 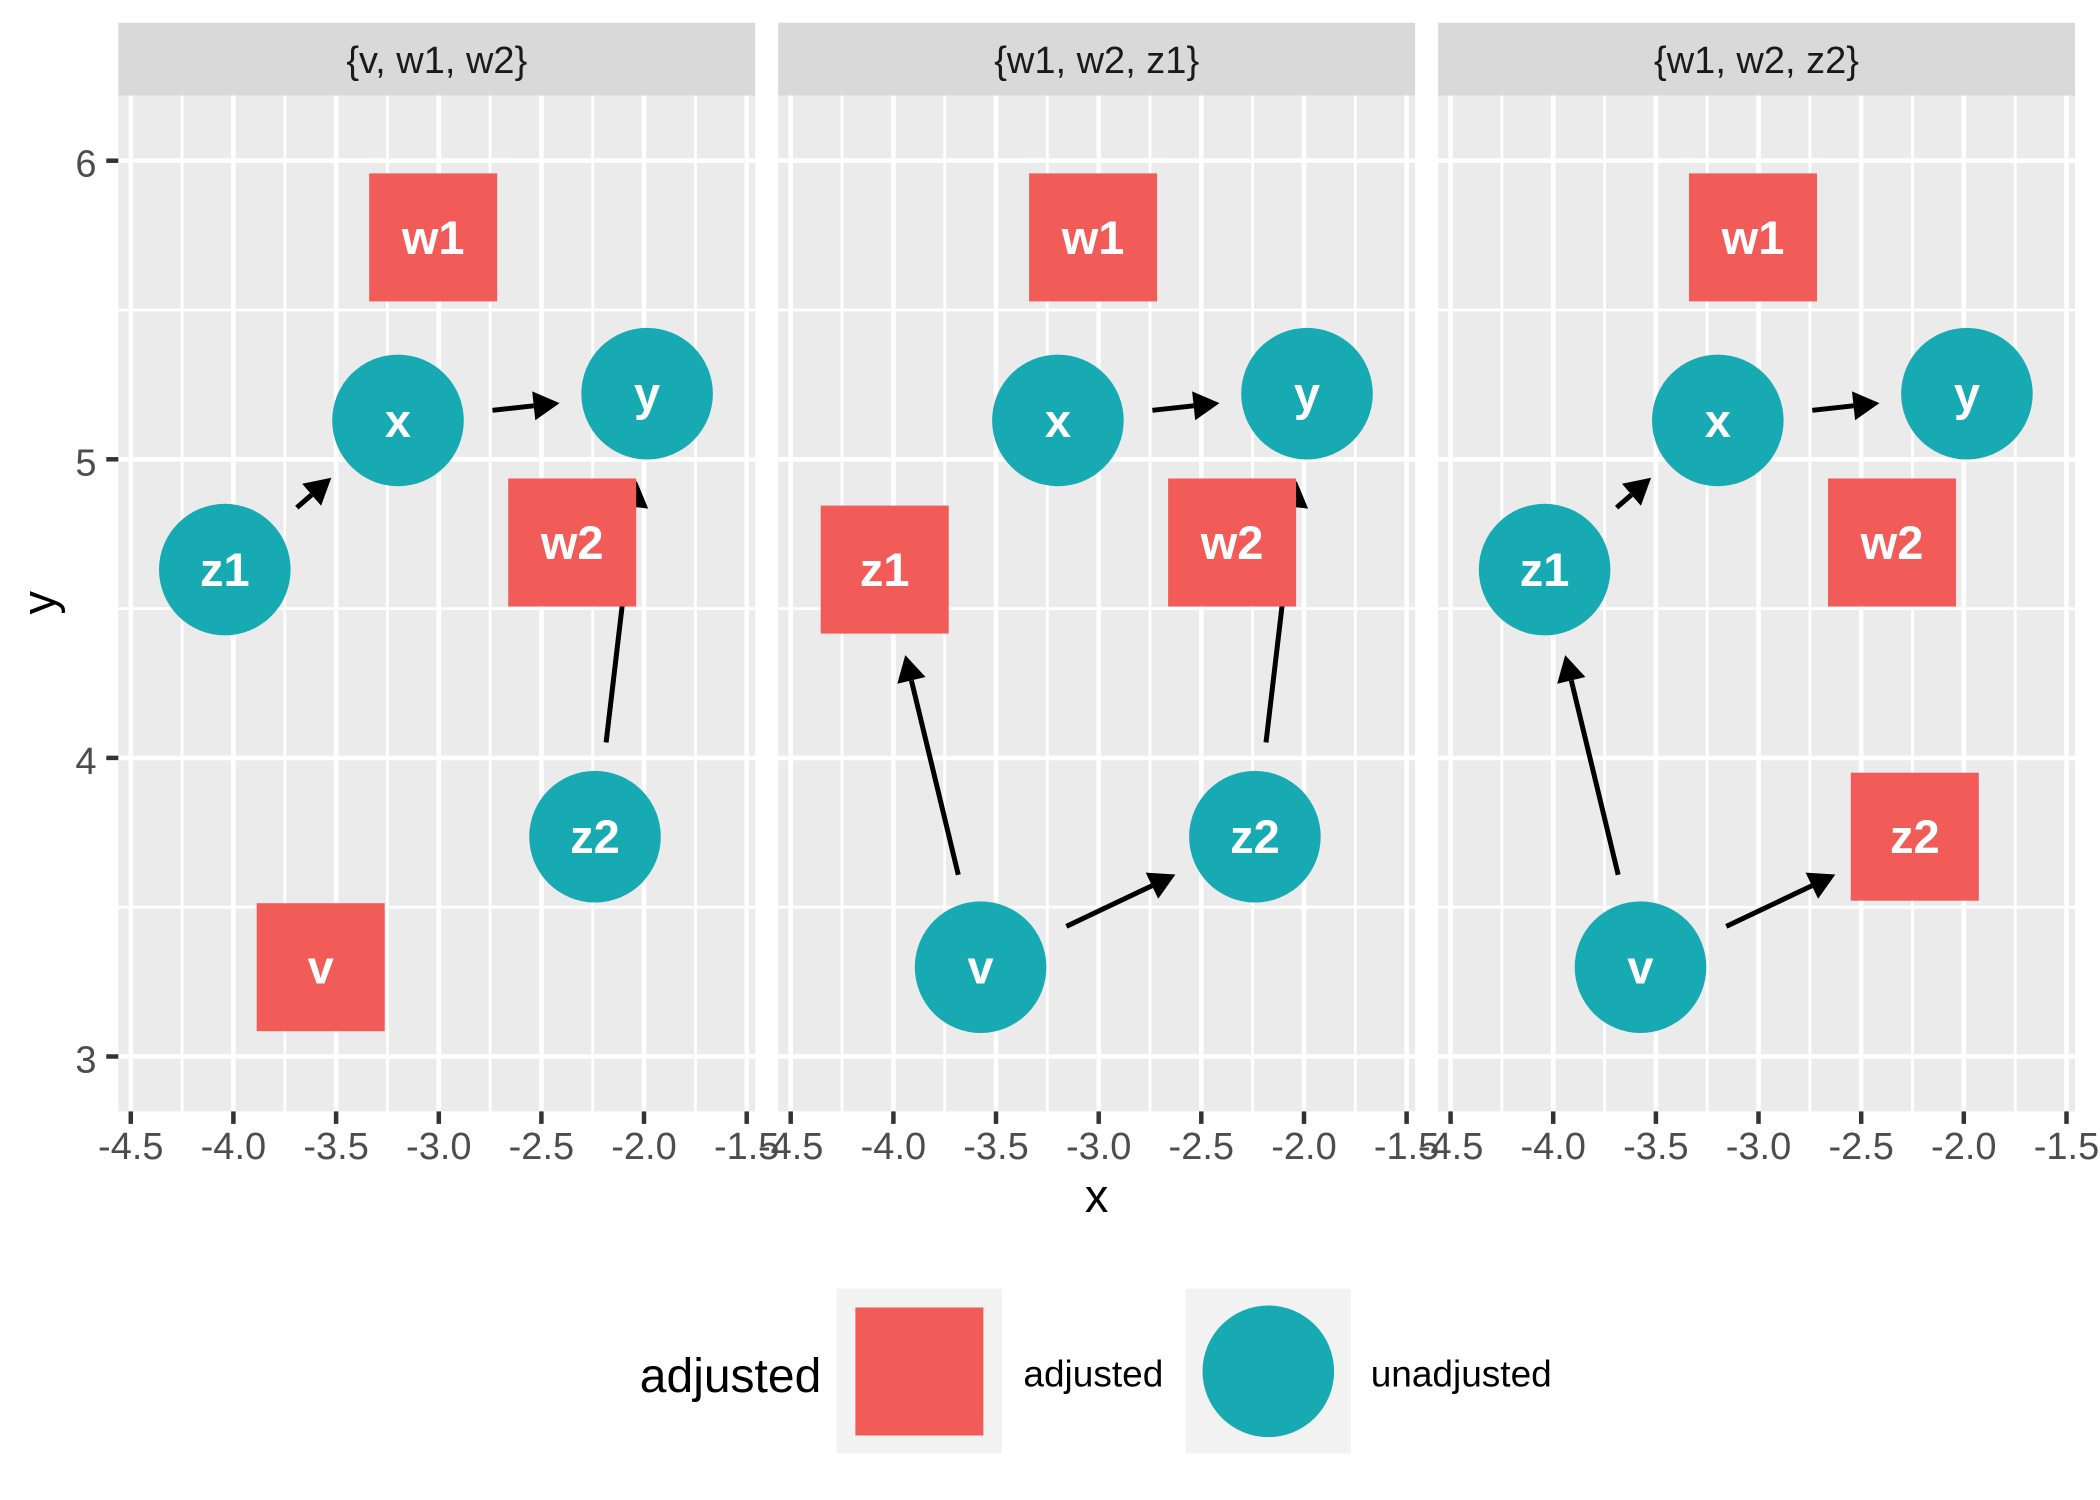 What do you see at coordinates (85, 165) in the screenshot?
I see `svg-text: 6` at bounding box center [85, 165].